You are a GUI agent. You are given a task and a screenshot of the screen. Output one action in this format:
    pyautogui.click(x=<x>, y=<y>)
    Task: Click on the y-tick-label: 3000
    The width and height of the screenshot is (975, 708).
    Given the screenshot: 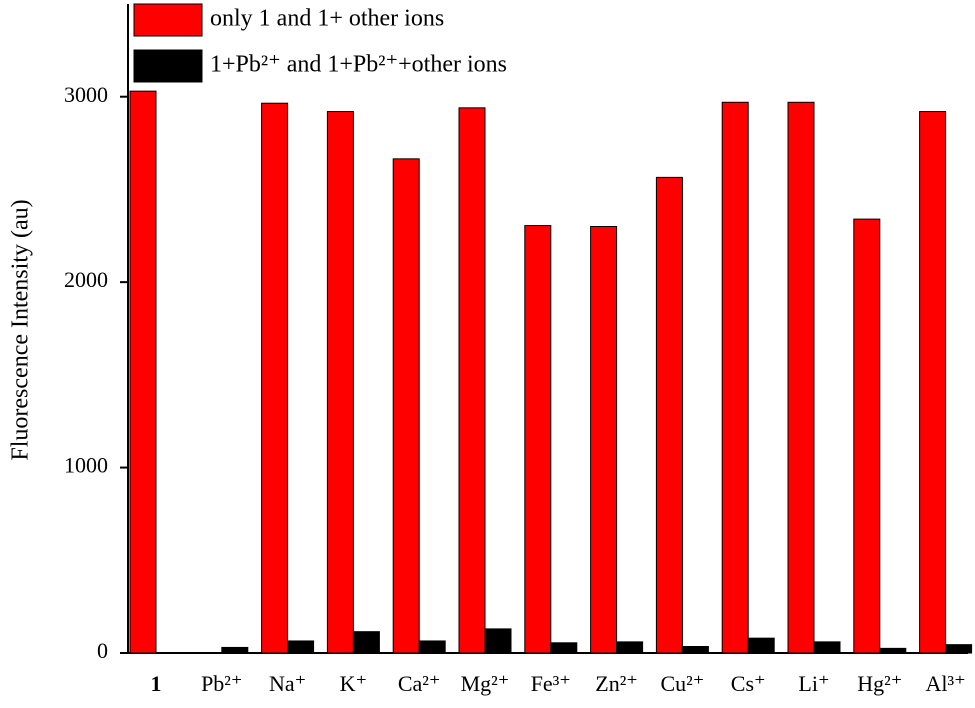 What is the action you would take?
    pyautogui.click(x=86, y=94)
    